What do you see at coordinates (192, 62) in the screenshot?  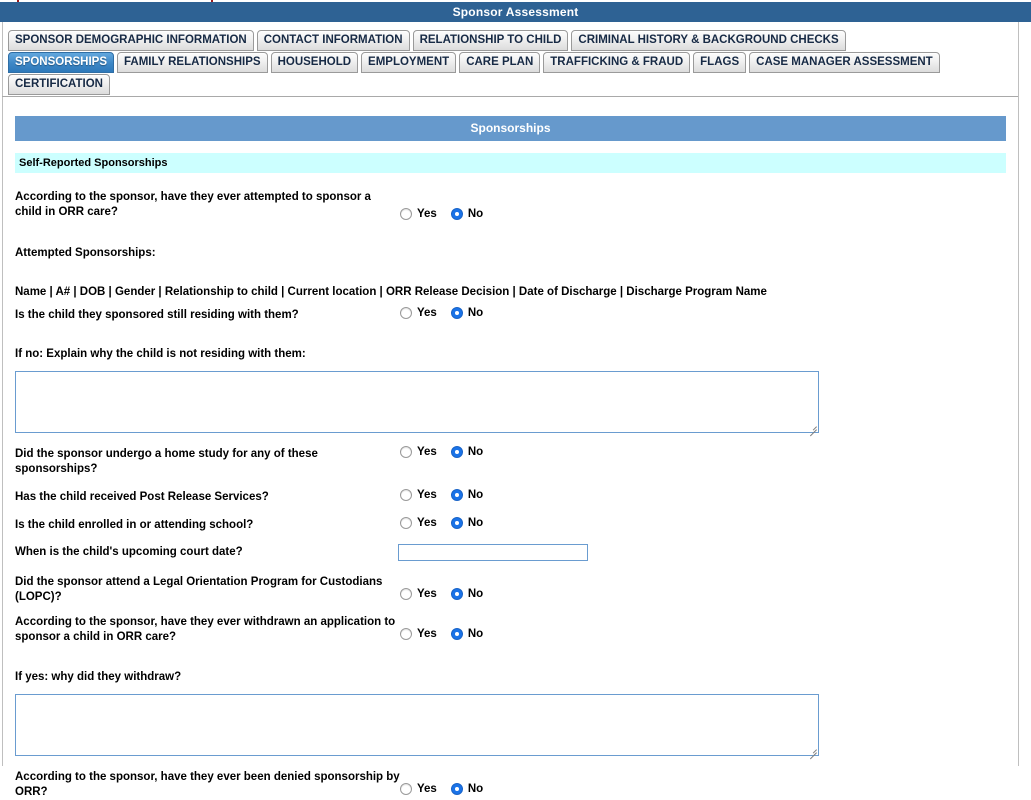 I see `tab-family-relationships: FAMILY RELATIONSHIPS` at bounding box center [192, 62].